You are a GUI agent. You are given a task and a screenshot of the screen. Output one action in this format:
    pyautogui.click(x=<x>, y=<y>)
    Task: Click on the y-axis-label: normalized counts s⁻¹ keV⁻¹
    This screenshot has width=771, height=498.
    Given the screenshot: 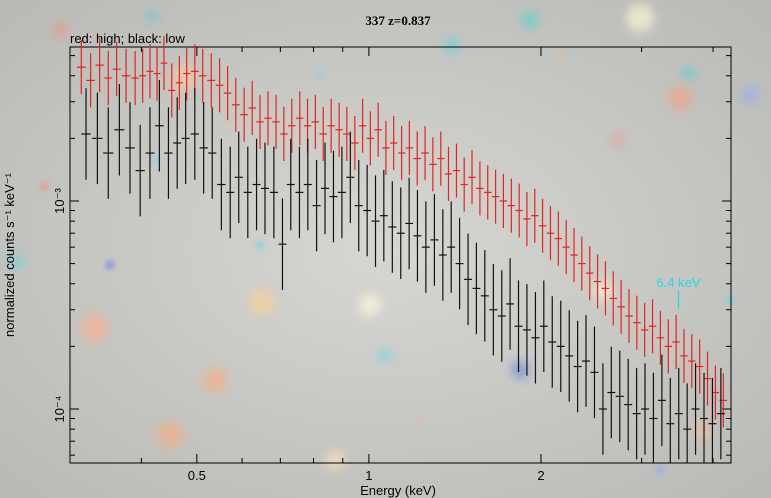 What is the action you would take?
    pyautogui.click(x=9, y=254)
    